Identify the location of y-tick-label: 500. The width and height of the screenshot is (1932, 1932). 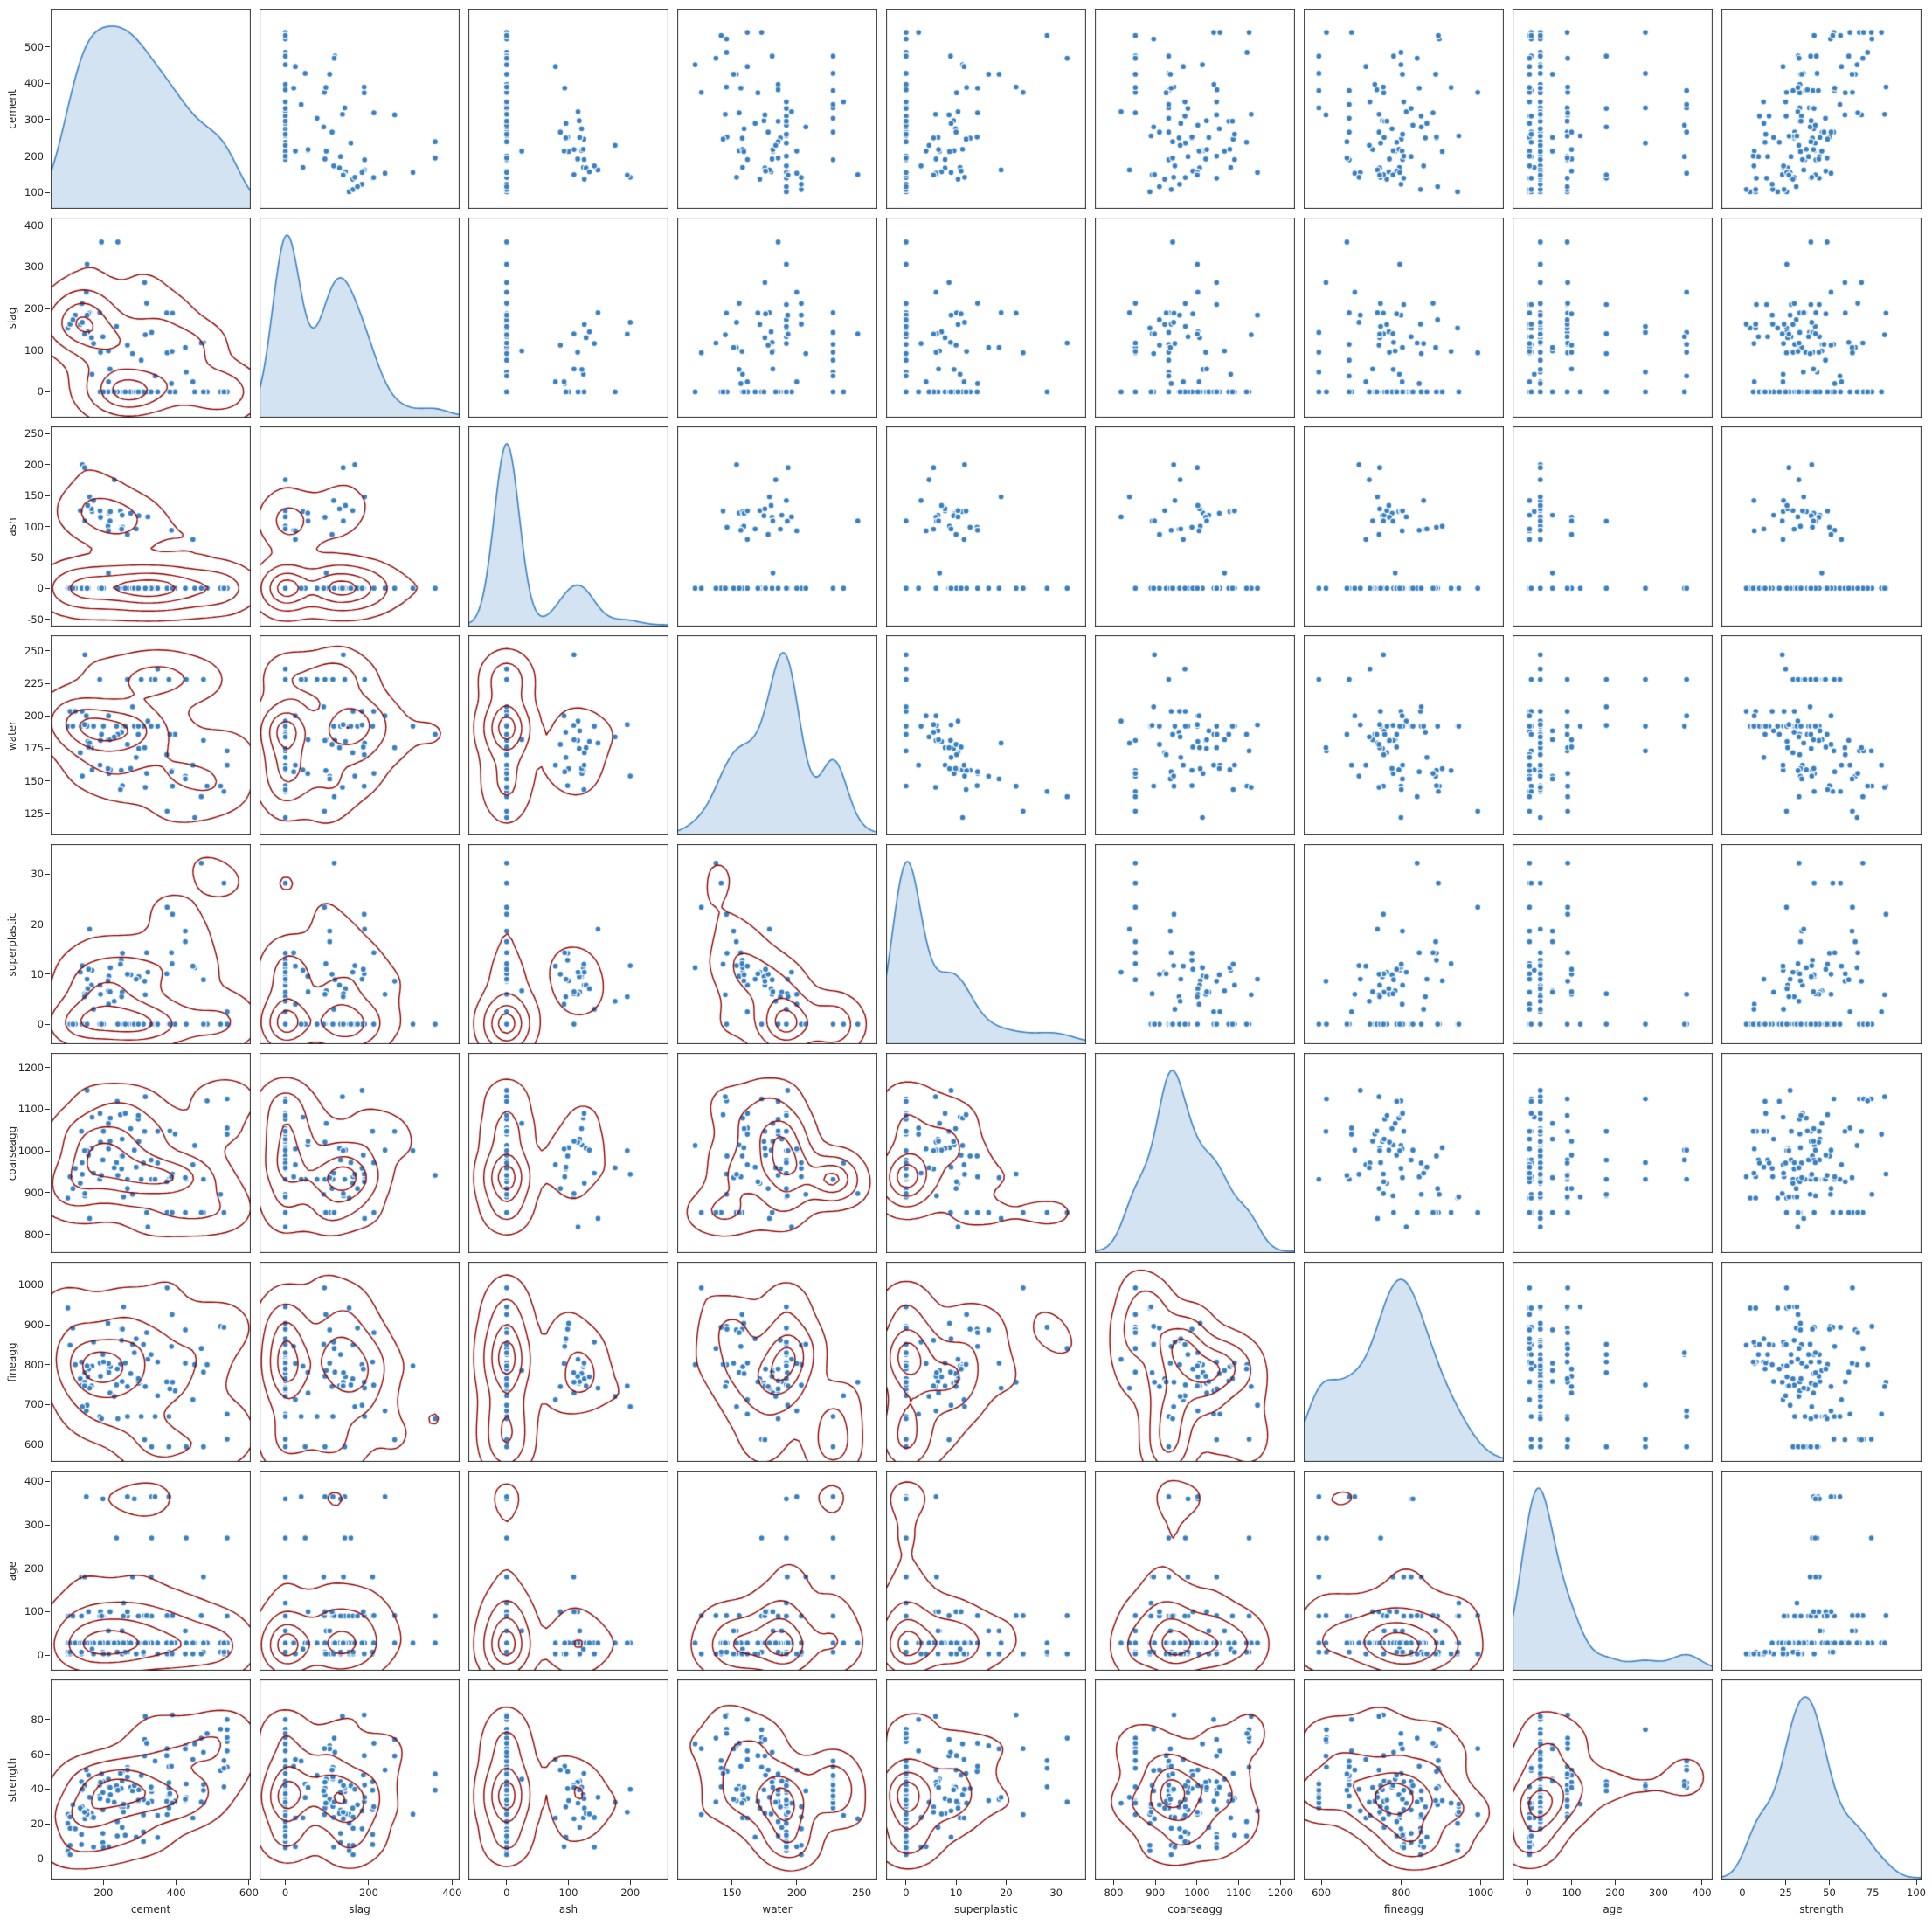
(34, 46).